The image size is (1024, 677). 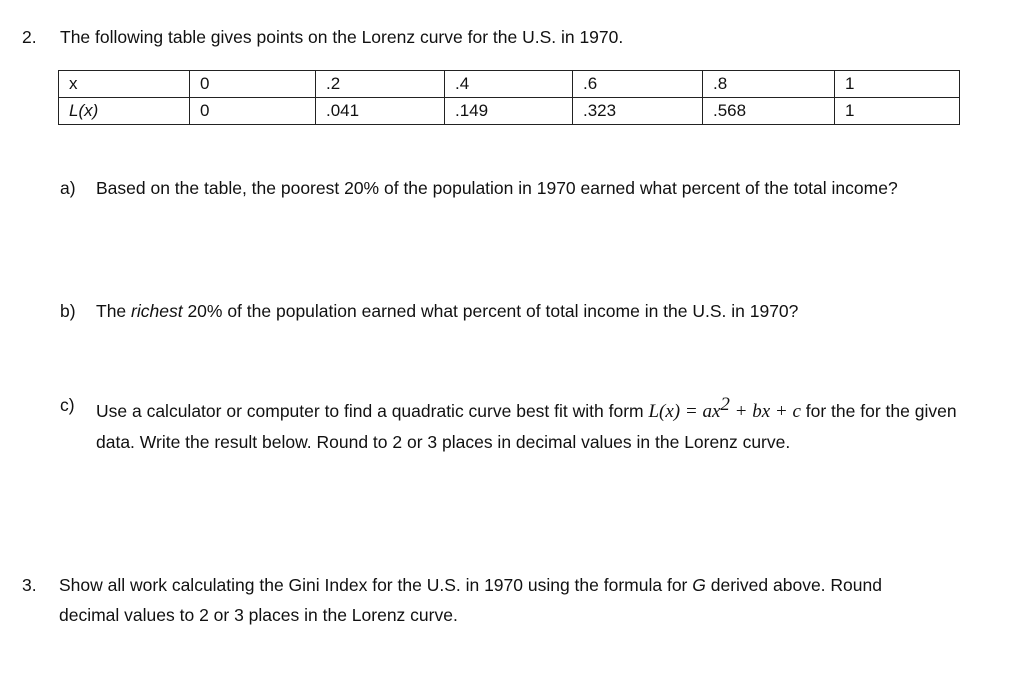 I want to click on table-cell: L(x), so click(x=124, y=111).